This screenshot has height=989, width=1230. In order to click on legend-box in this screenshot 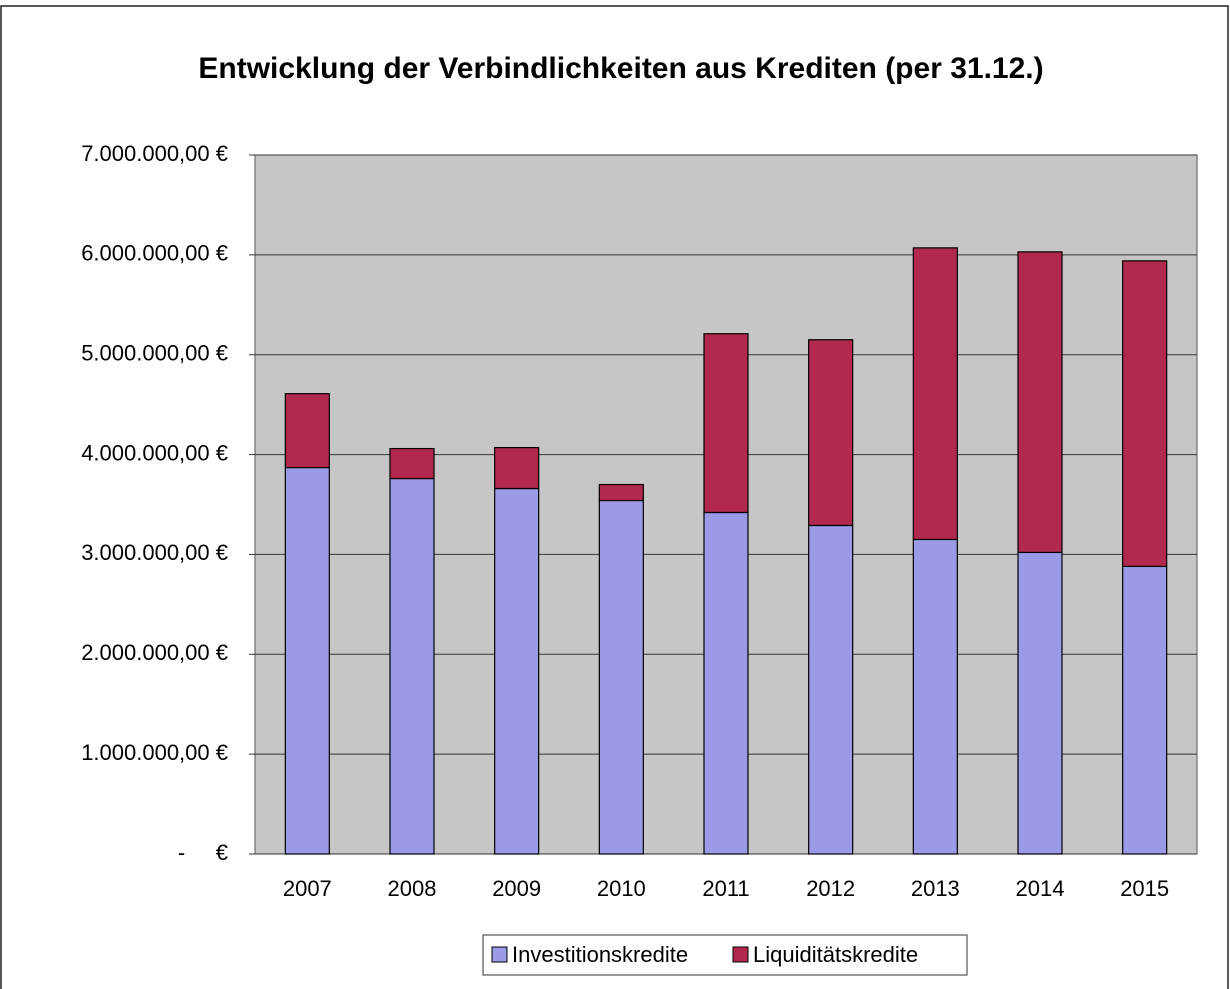, I will do `click(725, 955)`.